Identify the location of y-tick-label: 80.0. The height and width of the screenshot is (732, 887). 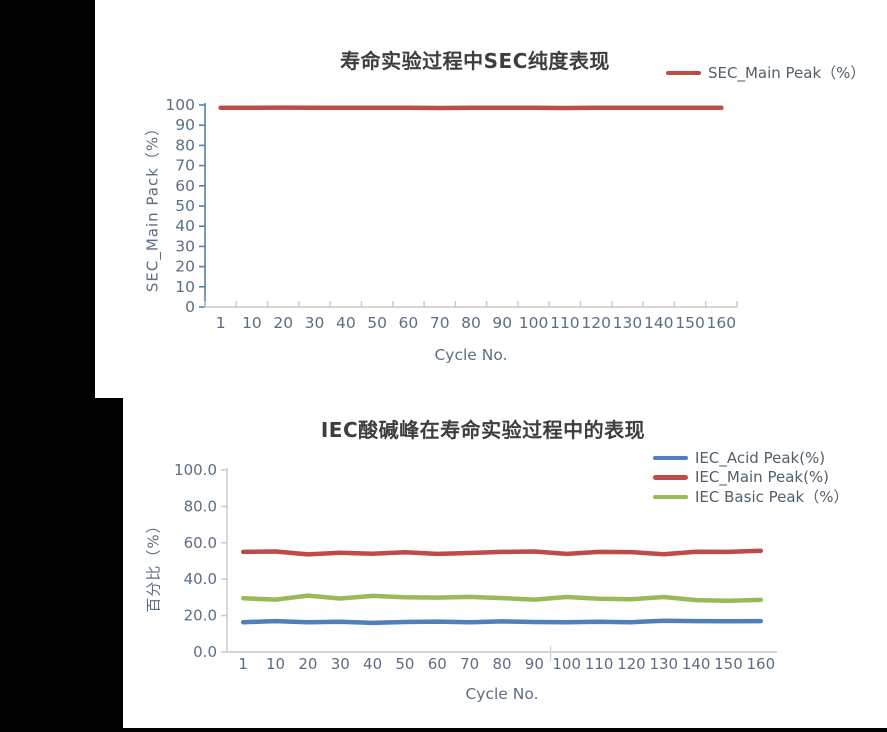
(200, 506).